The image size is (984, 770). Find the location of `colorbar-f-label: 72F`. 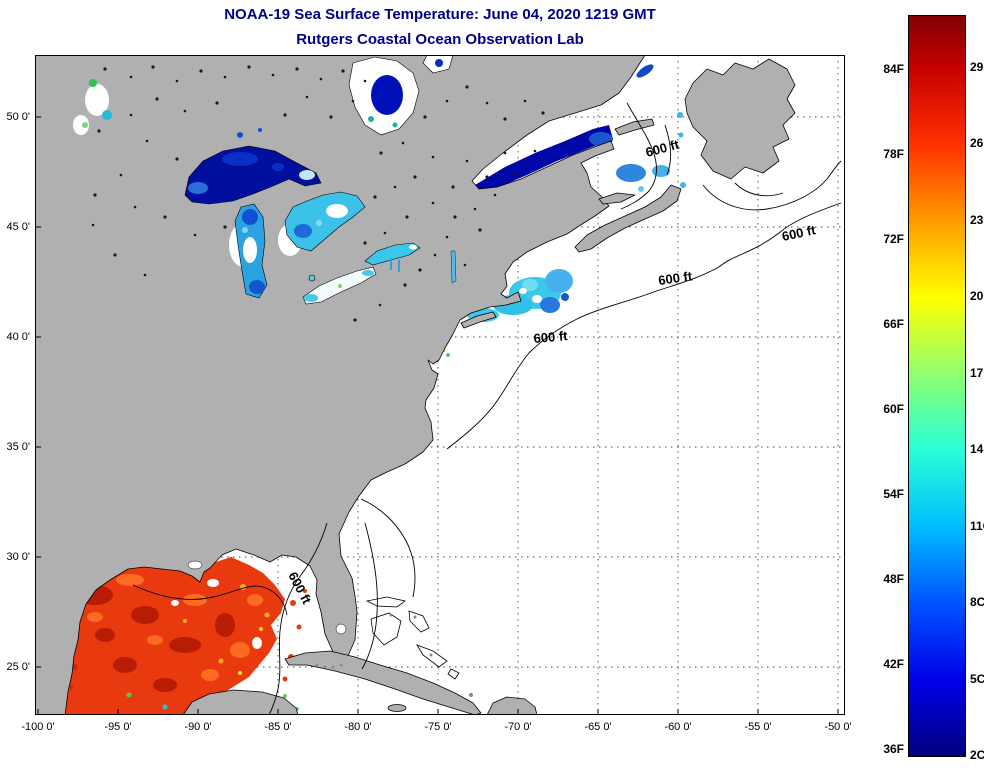

colorbar-f-label: 72F is located at coordinates (893, 239).